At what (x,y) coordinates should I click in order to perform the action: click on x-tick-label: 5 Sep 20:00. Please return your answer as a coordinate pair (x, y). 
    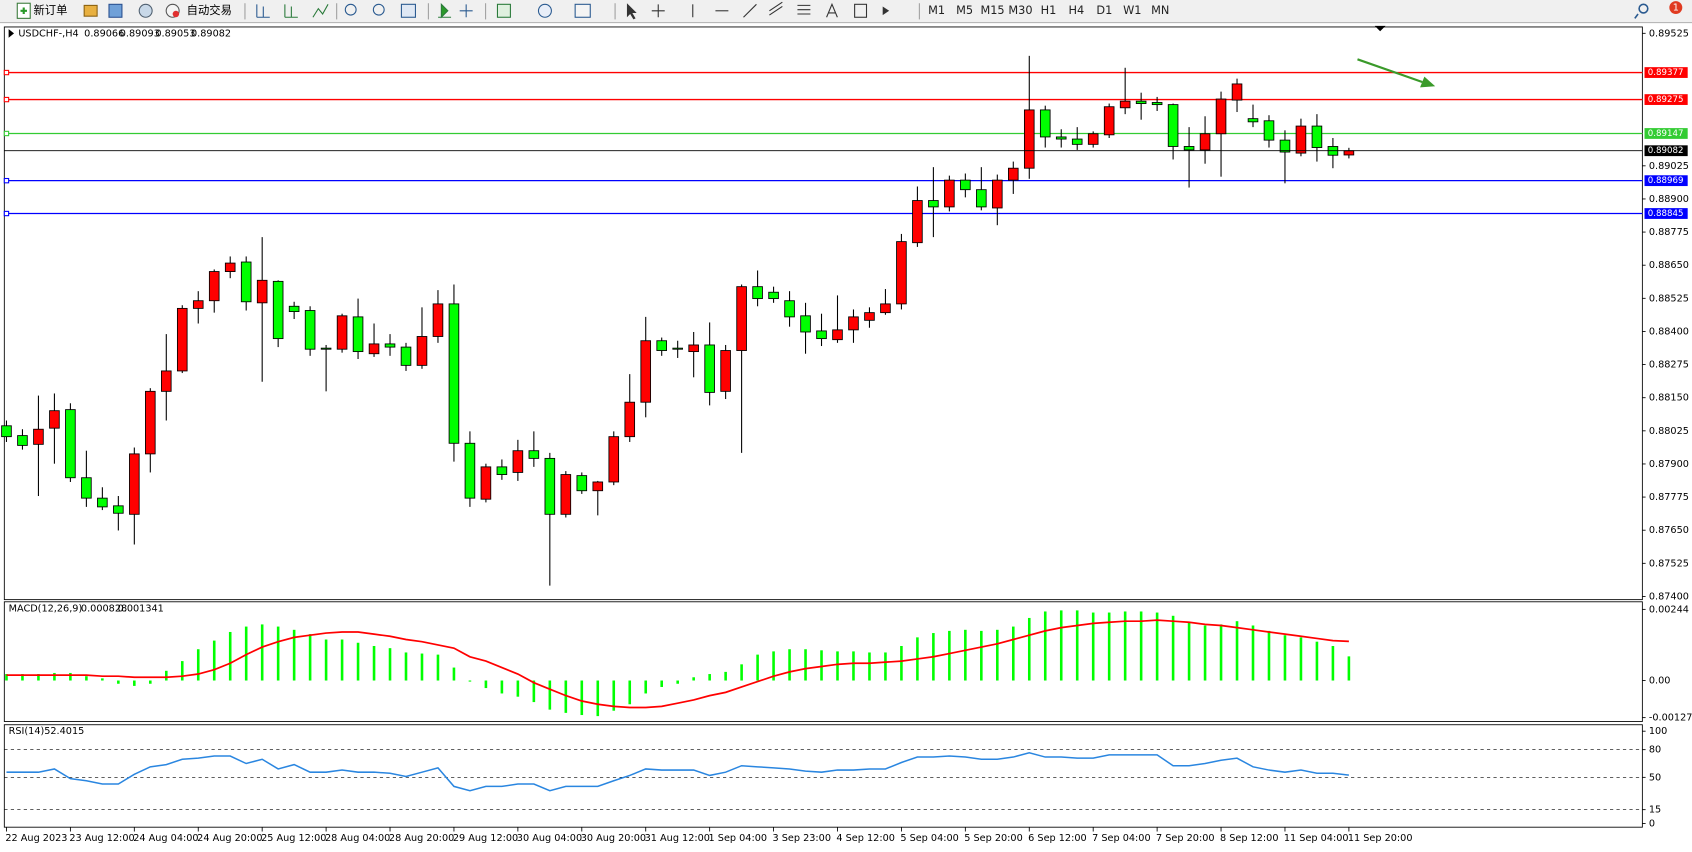
    Looking at the image, I should click on (993, 838).